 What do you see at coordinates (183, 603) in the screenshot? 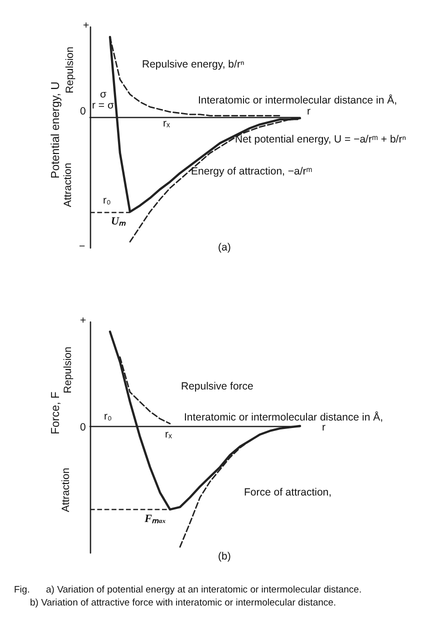
I see `text: b) Variation of attractive force with interatomic or intermolecular distance.` at bounding box center [183, 603].